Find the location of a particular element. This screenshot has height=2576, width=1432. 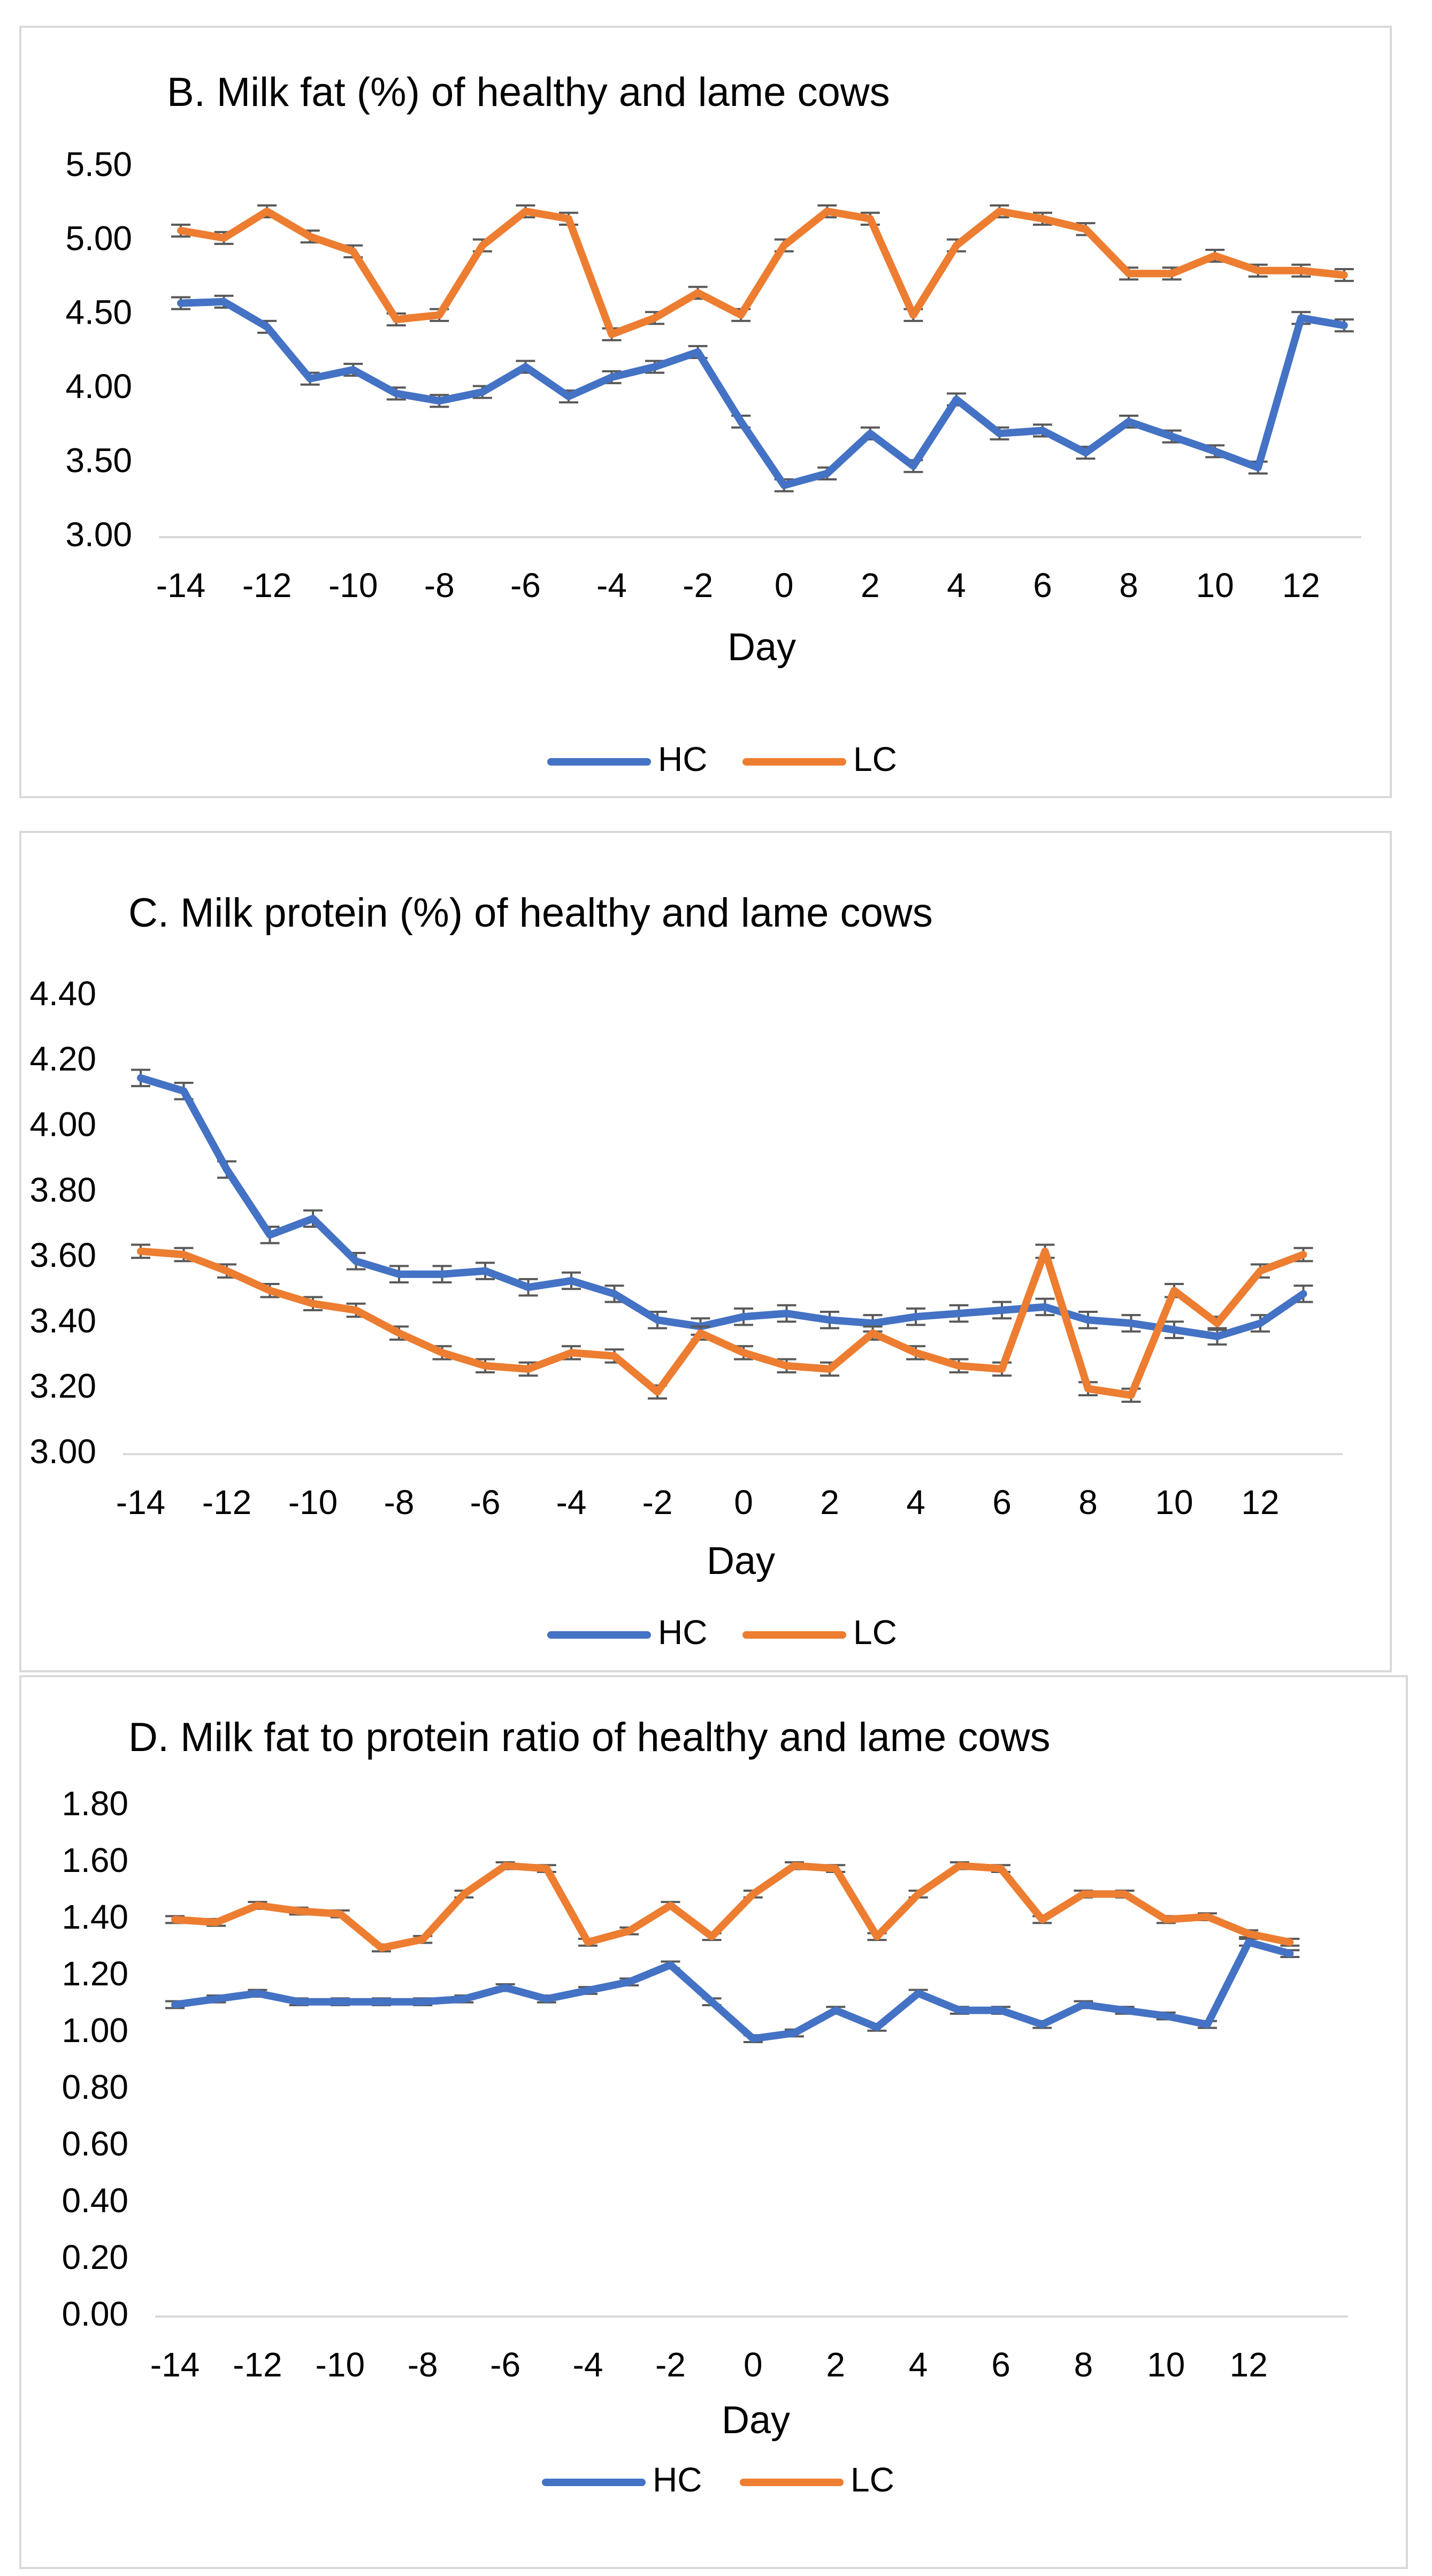

legend-label: HC is located at coordinates (682, 759).